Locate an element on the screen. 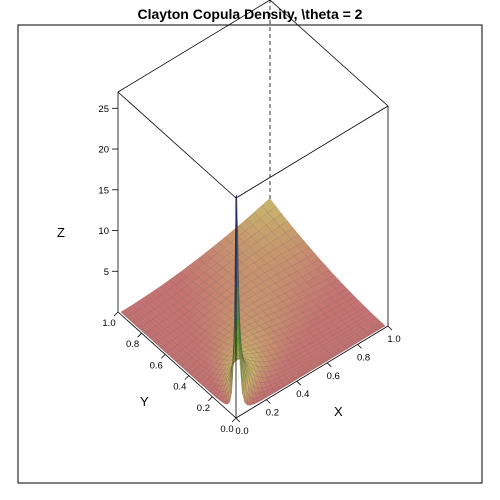  z-tick-label: 25 is located at coordinates (103, 109).